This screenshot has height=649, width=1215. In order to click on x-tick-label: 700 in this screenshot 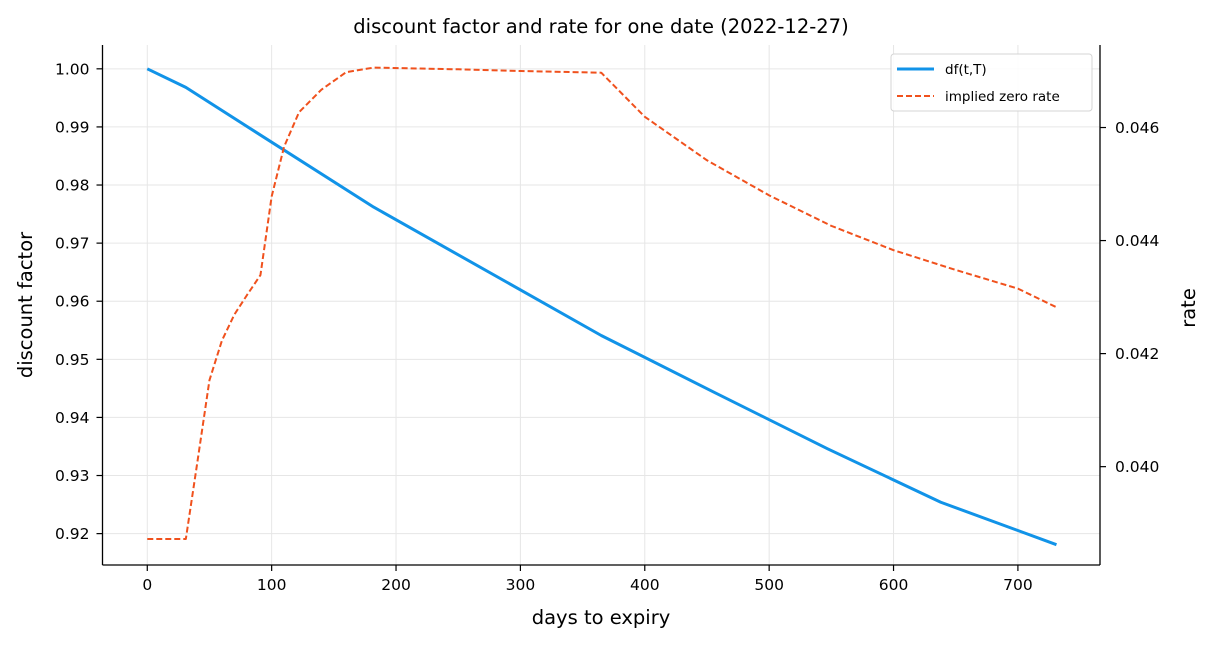, I will do `click(1018, 585)`.